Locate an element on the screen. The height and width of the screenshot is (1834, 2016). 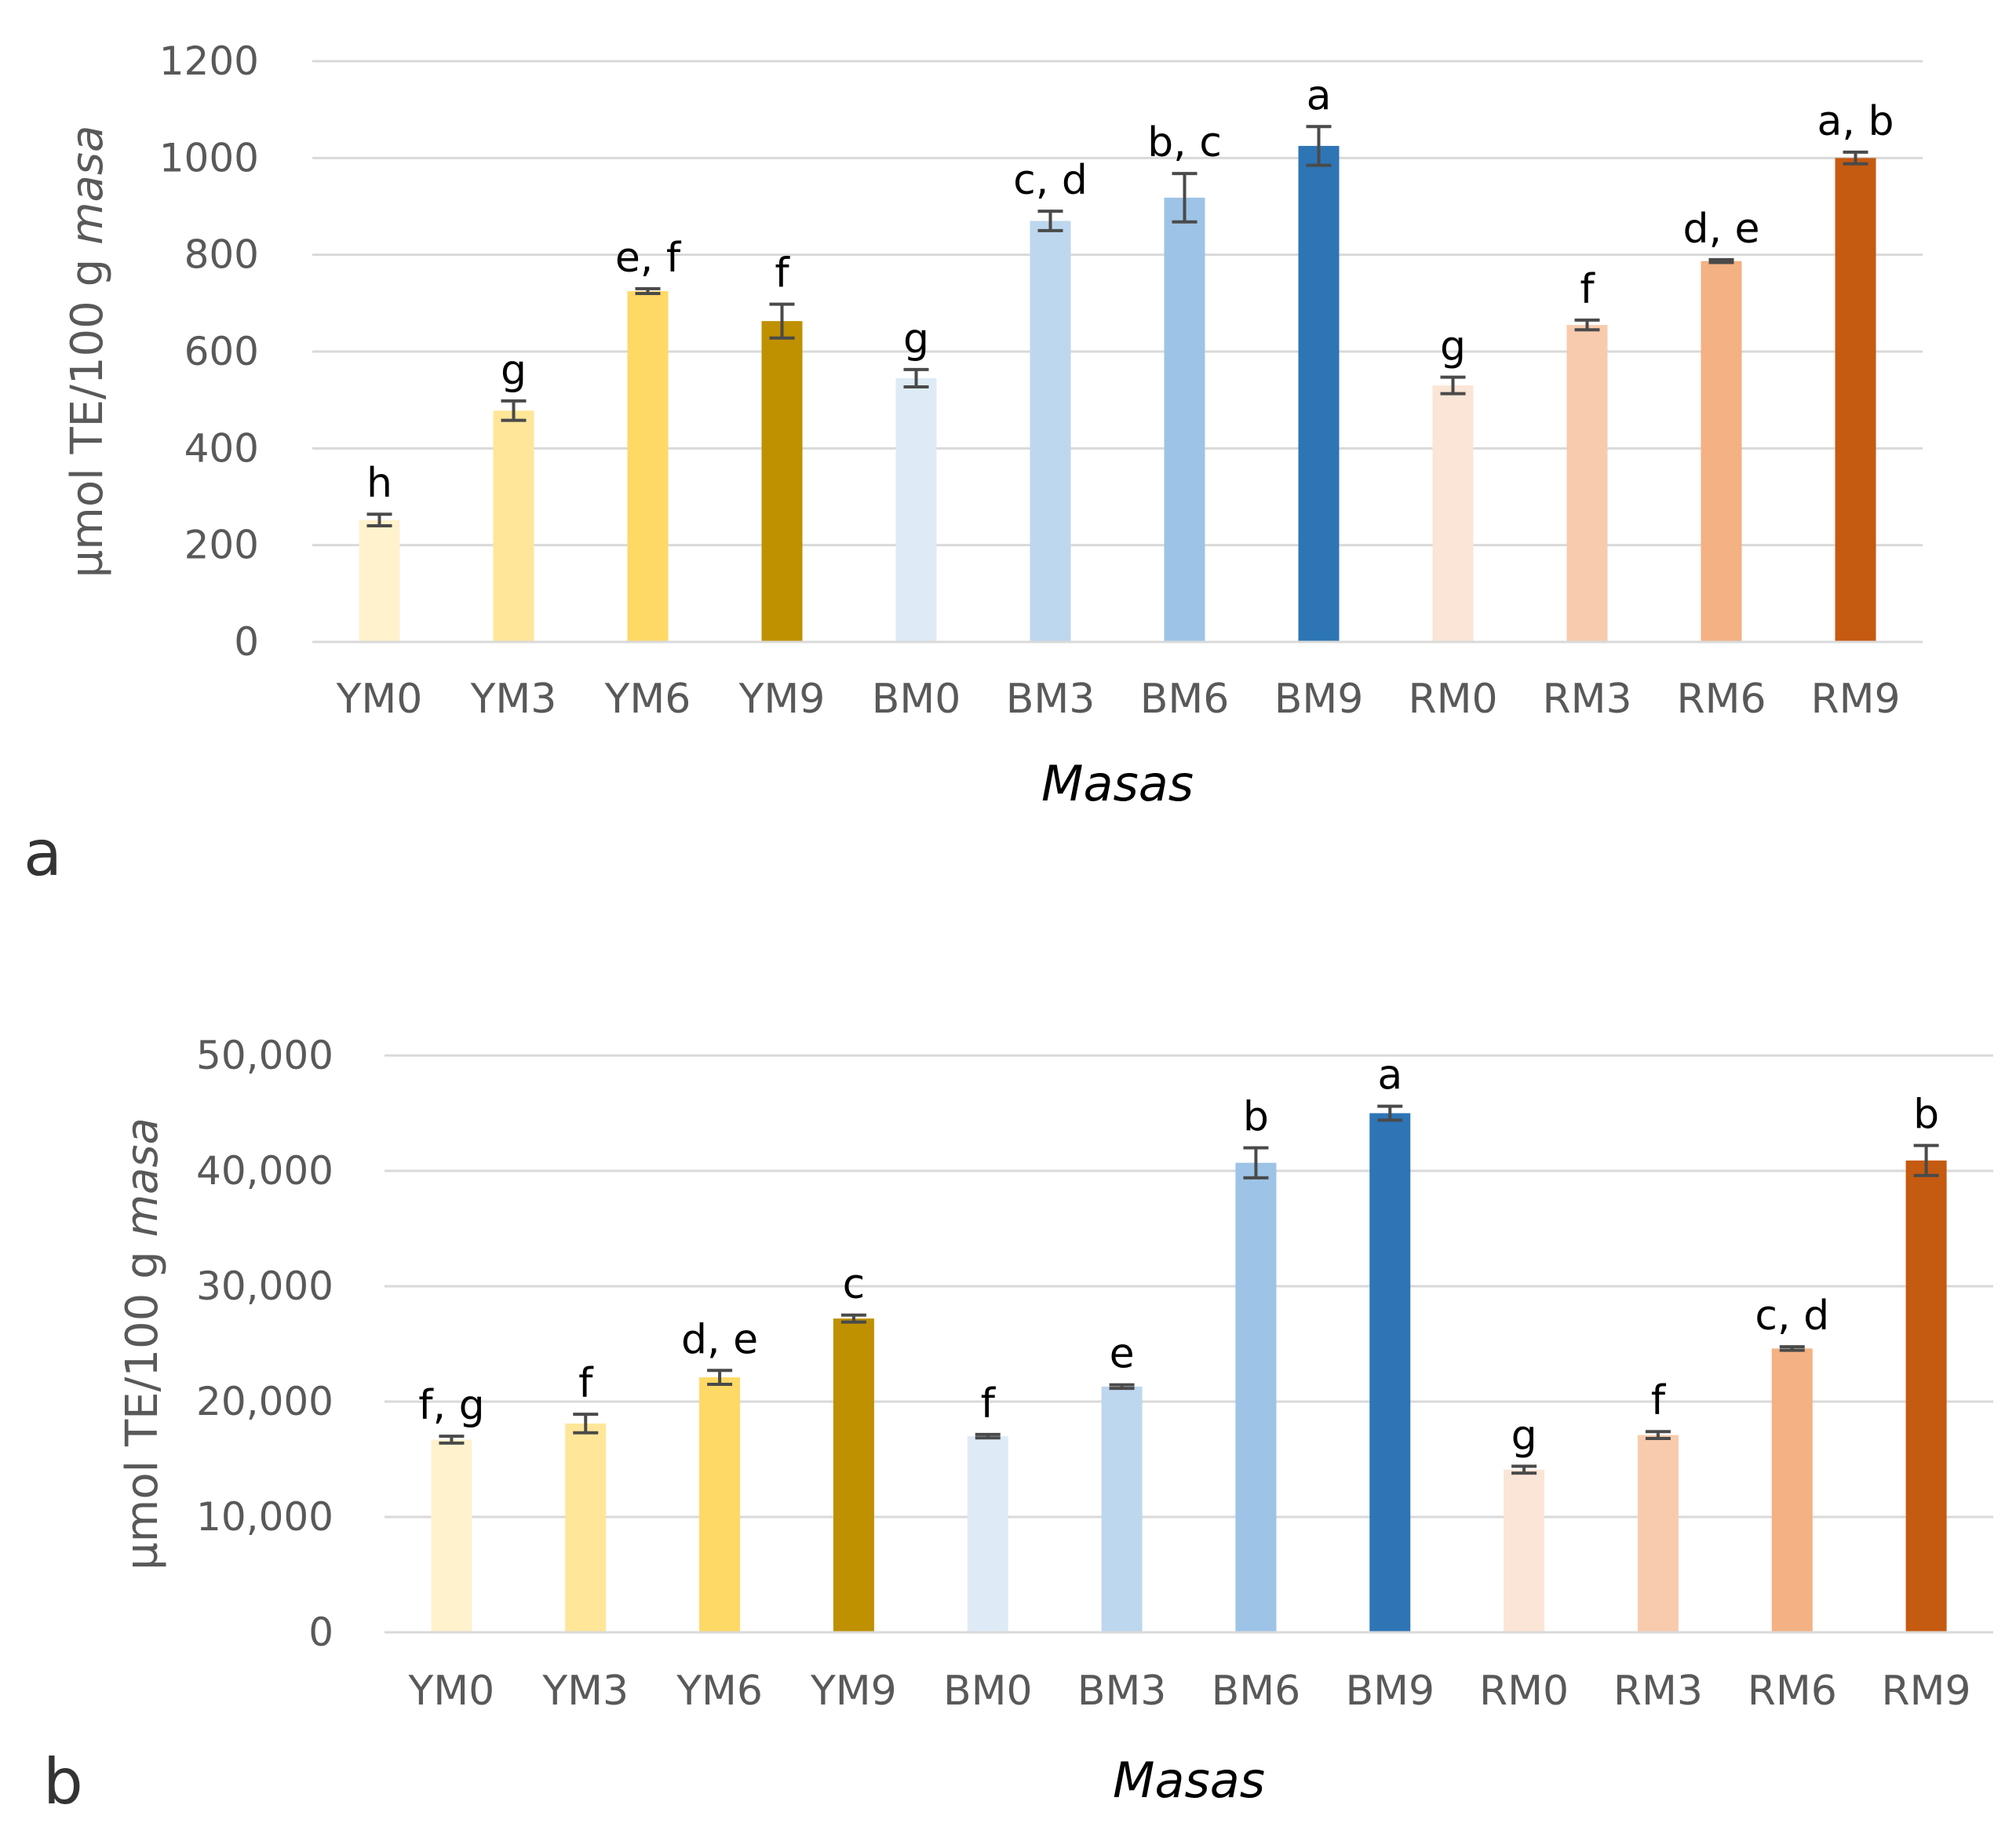
x-axis-title: Masas is located at coordinates (1189, 1780).